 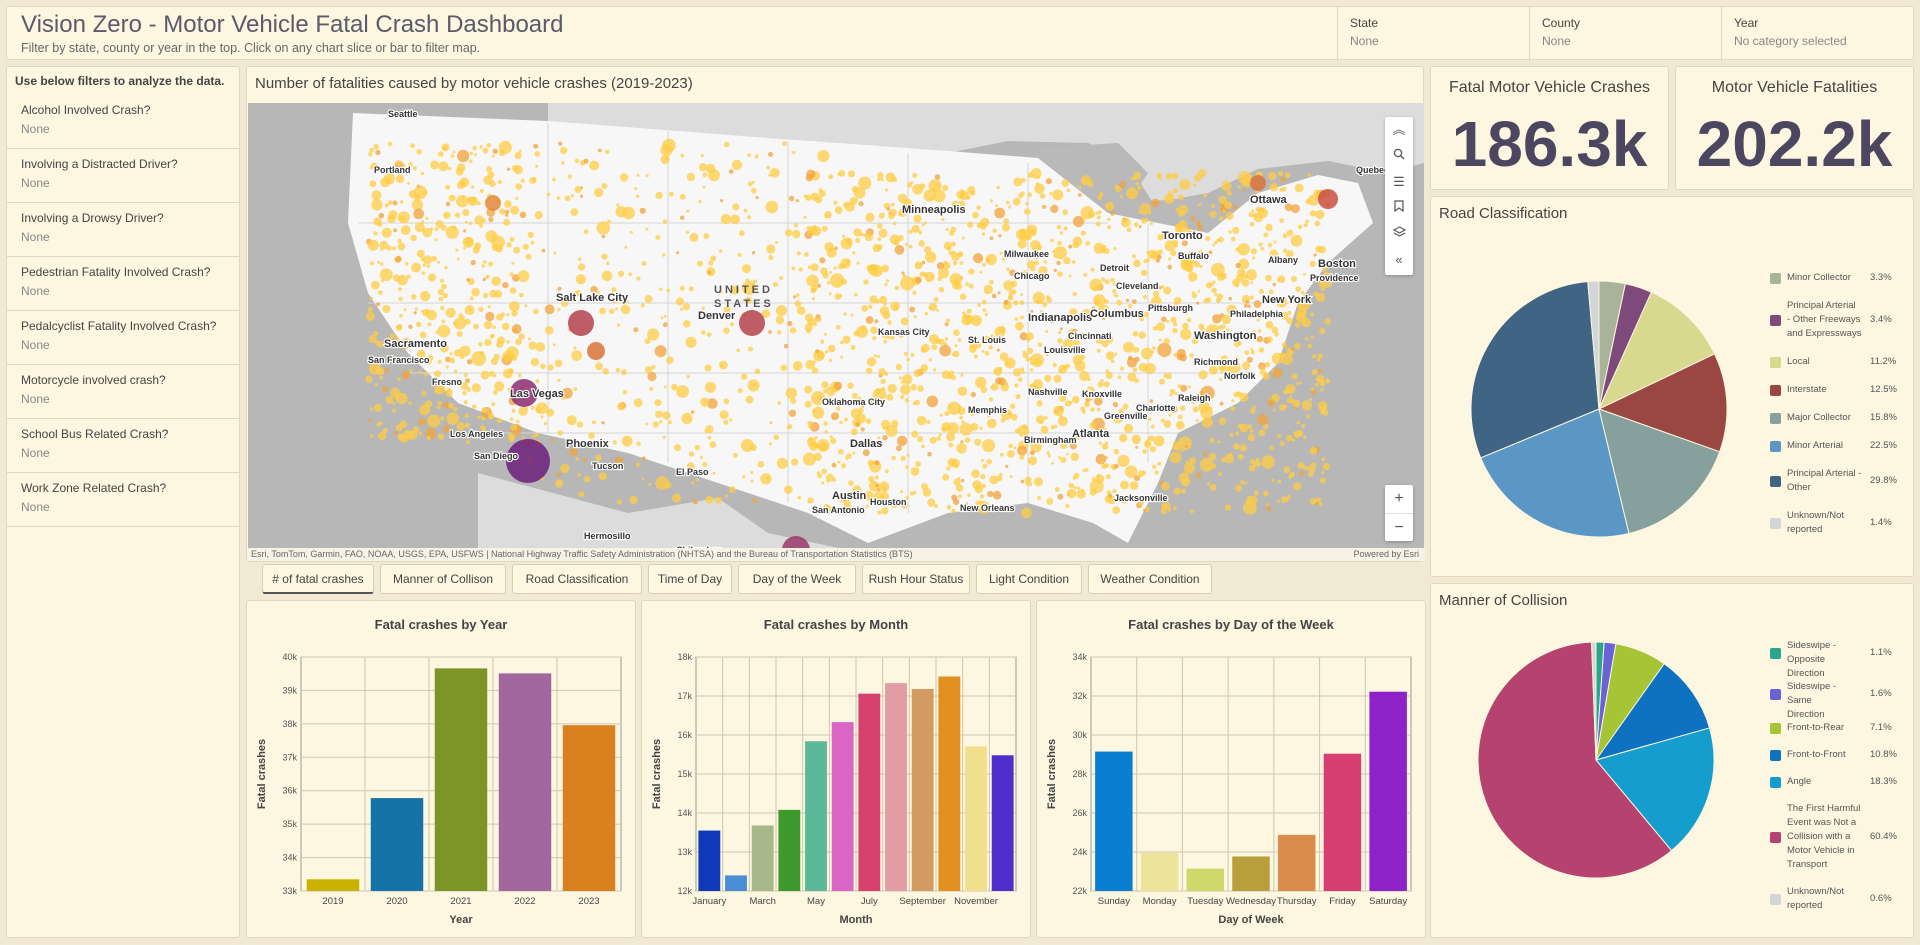 I want to click on bar-friday, so click(x=1342, y=822).